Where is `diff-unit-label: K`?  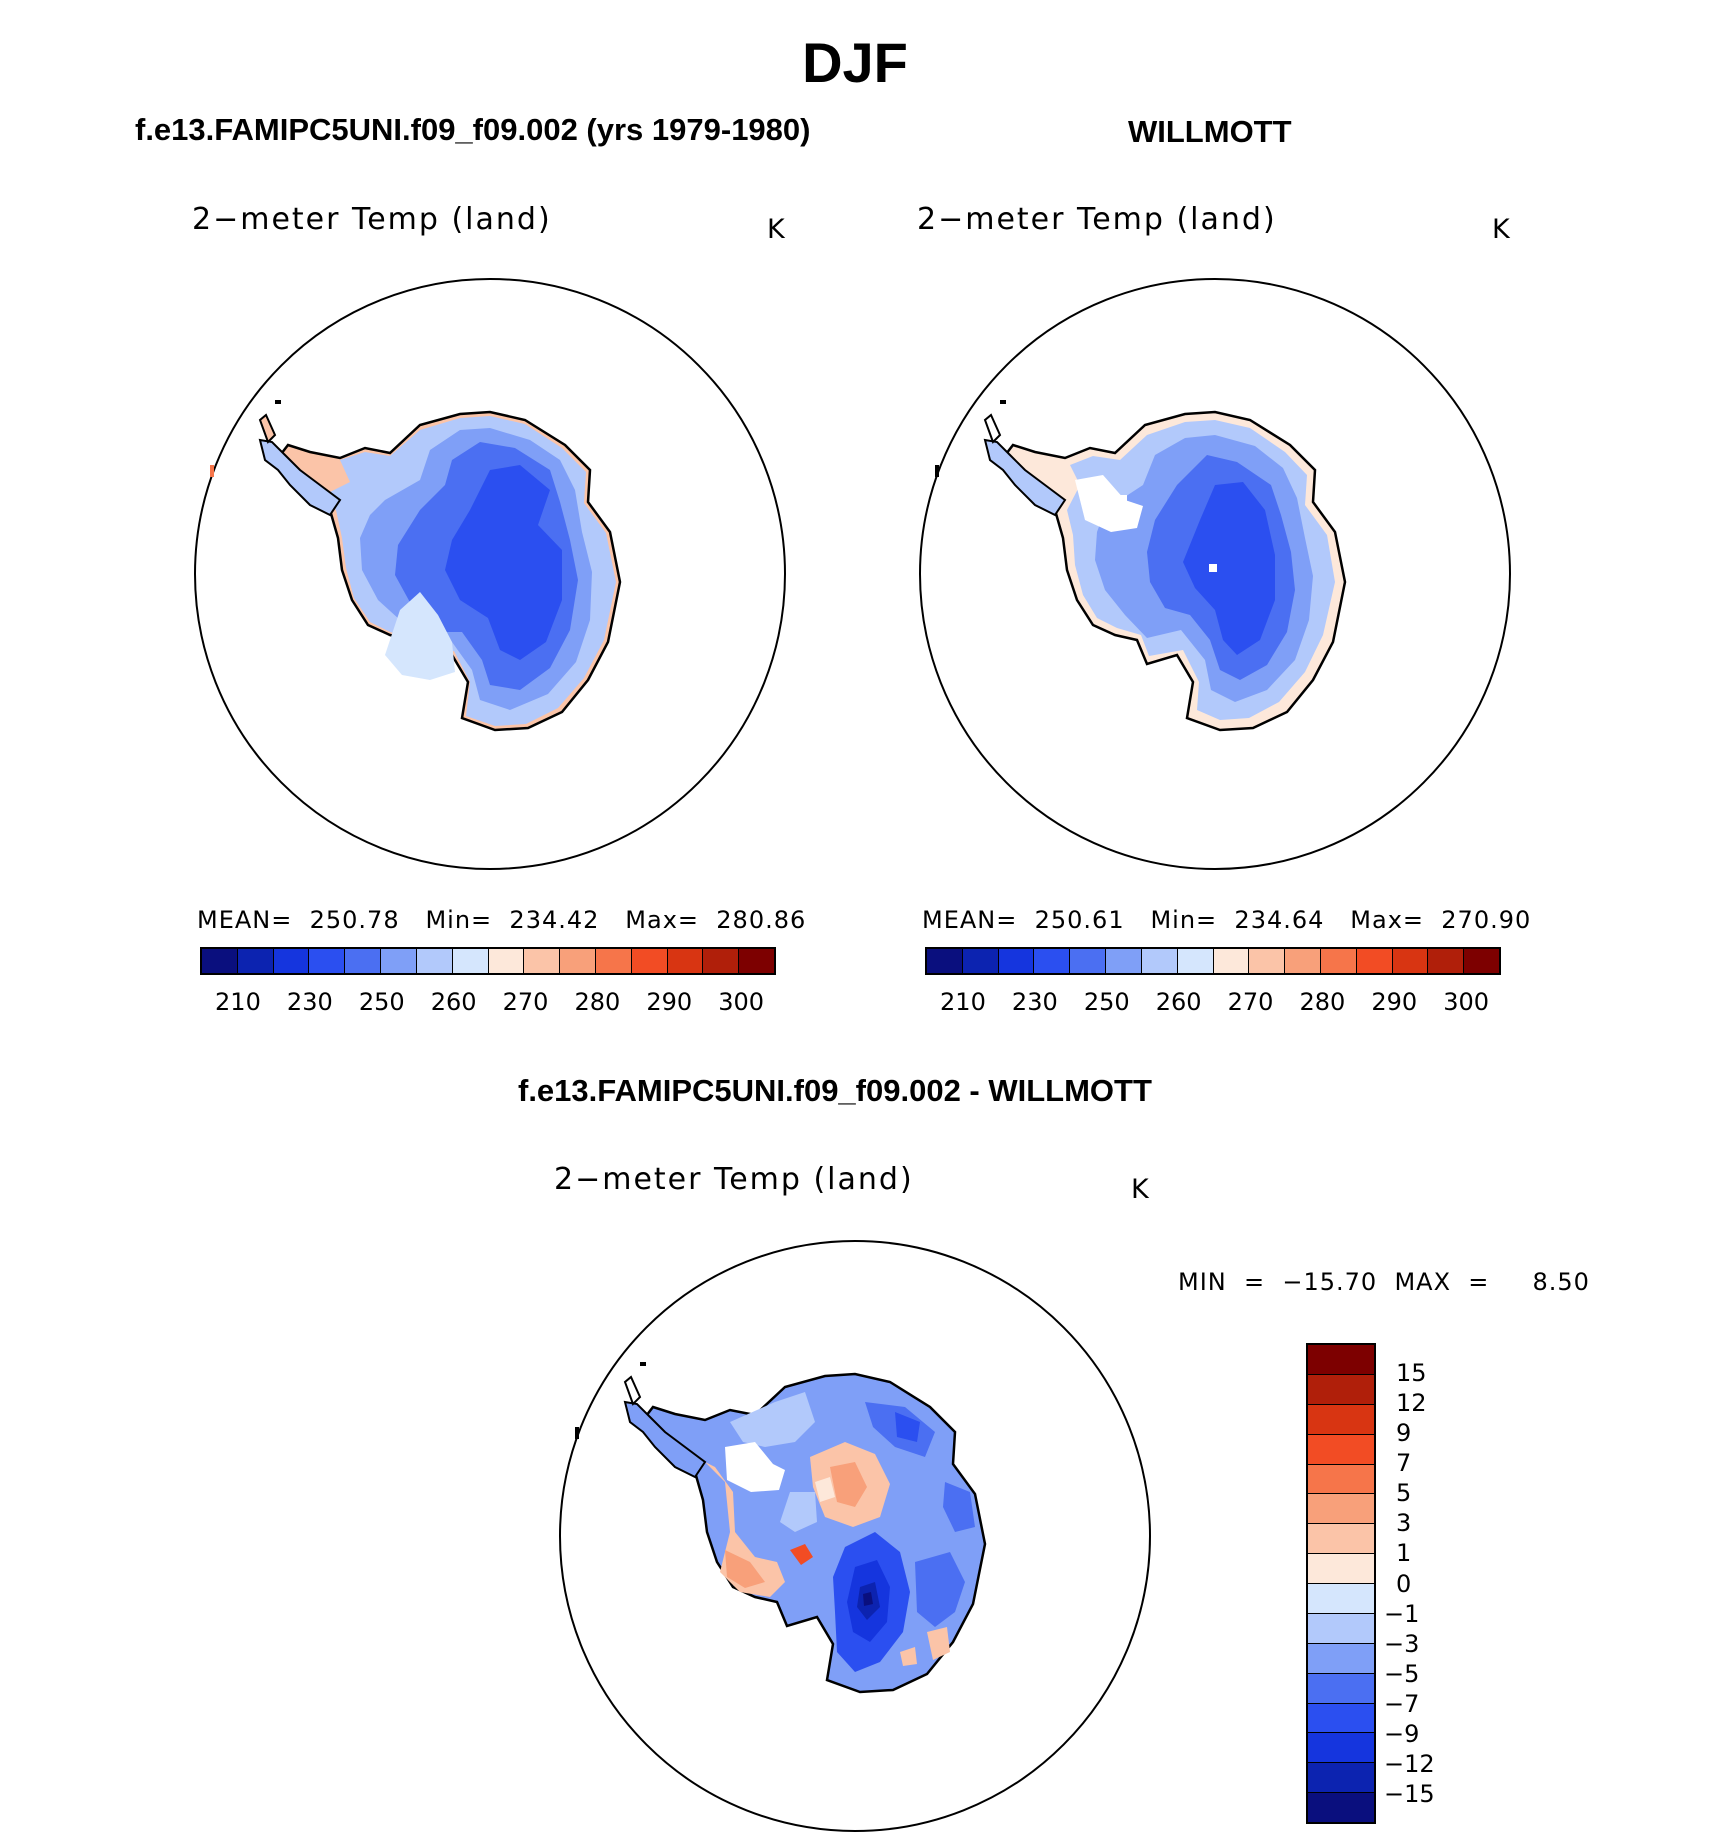
diff-unit-label: K is located at coordinates (1140, 1189).